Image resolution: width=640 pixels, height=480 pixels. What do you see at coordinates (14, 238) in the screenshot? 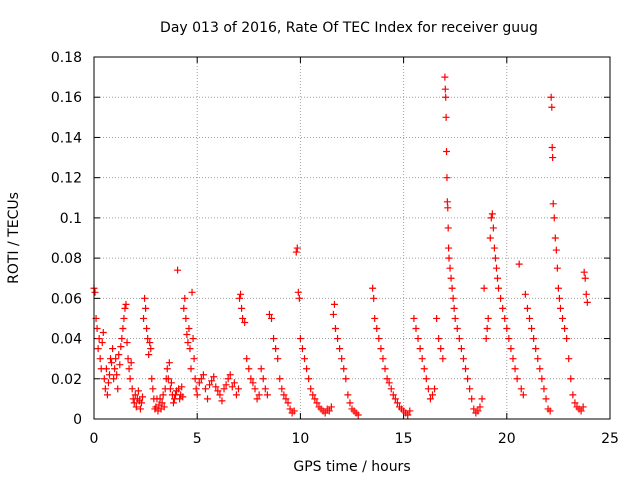
I see `y-axis-label: ROTI / TECUs` at bounding box center [14, 238].